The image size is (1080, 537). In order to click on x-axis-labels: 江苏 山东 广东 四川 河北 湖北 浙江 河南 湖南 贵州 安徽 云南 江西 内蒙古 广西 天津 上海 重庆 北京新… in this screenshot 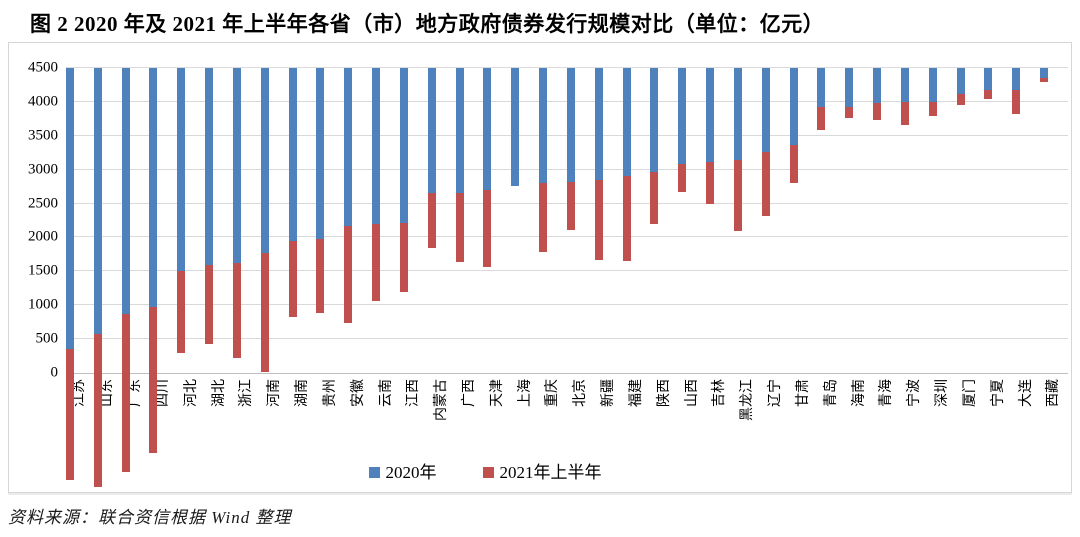, I will do `click(567, 420)`.